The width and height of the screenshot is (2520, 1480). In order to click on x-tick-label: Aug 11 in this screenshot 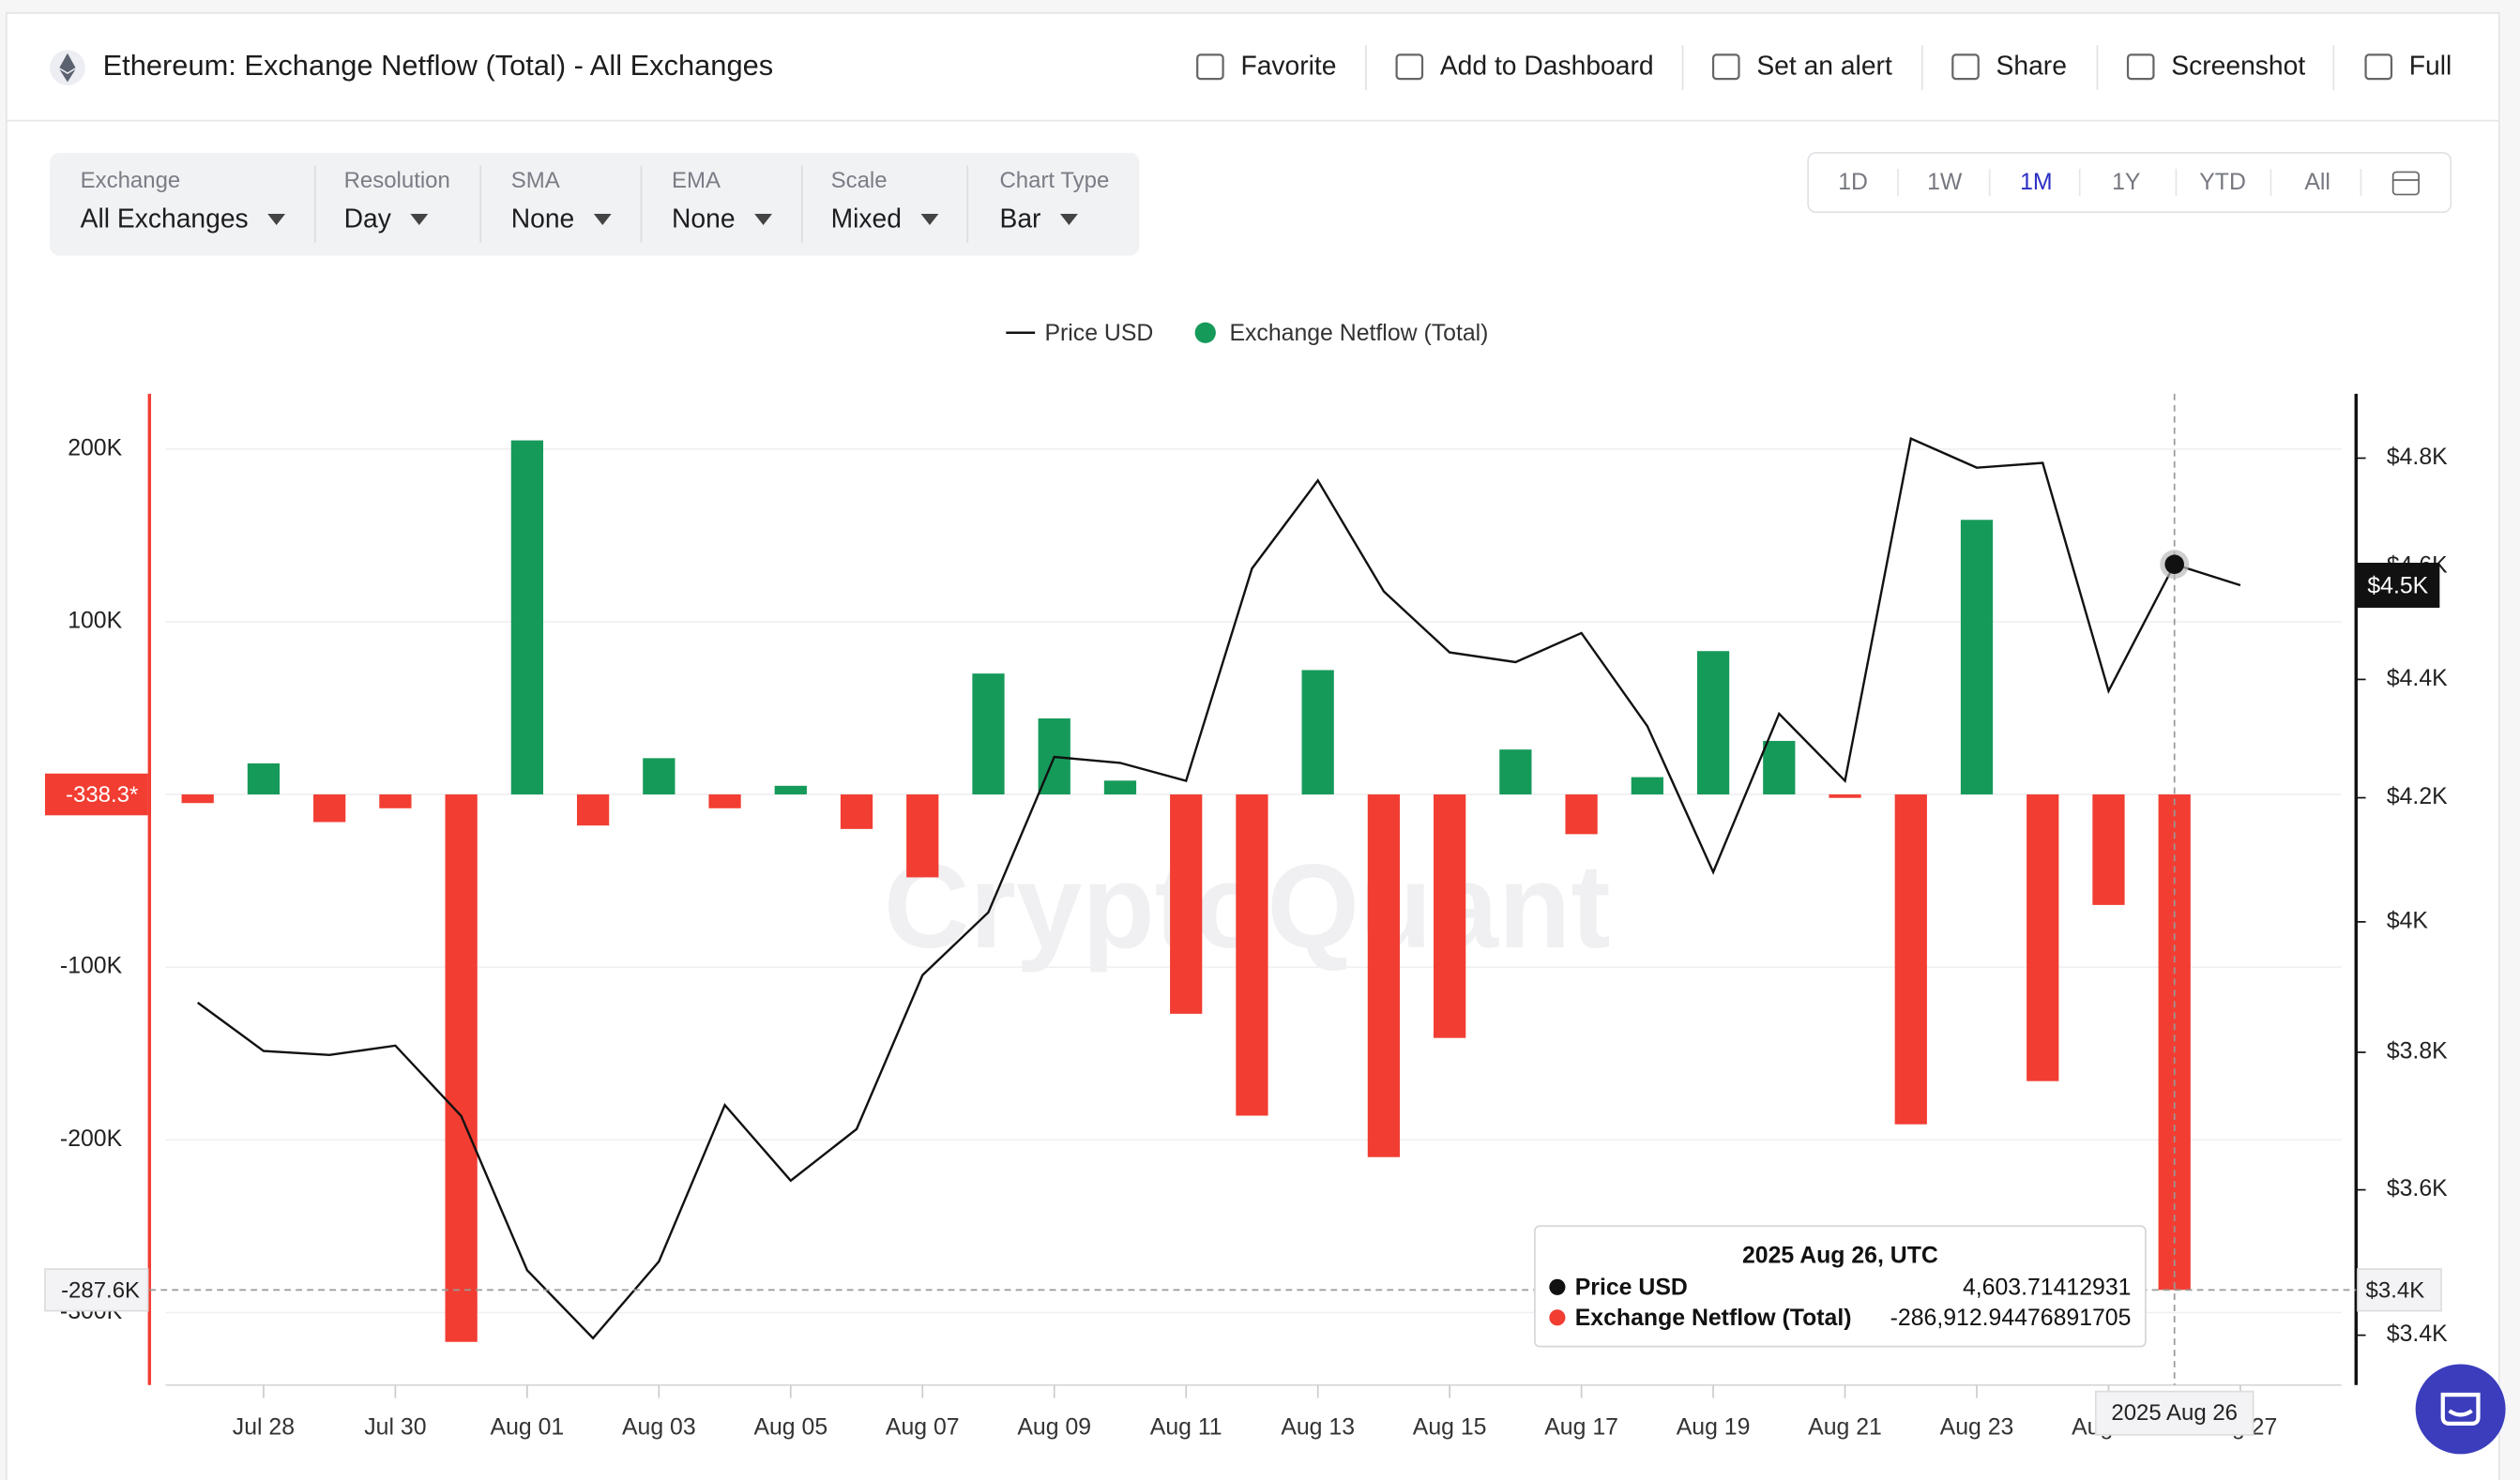, I will do `click(1186, 1428)`.